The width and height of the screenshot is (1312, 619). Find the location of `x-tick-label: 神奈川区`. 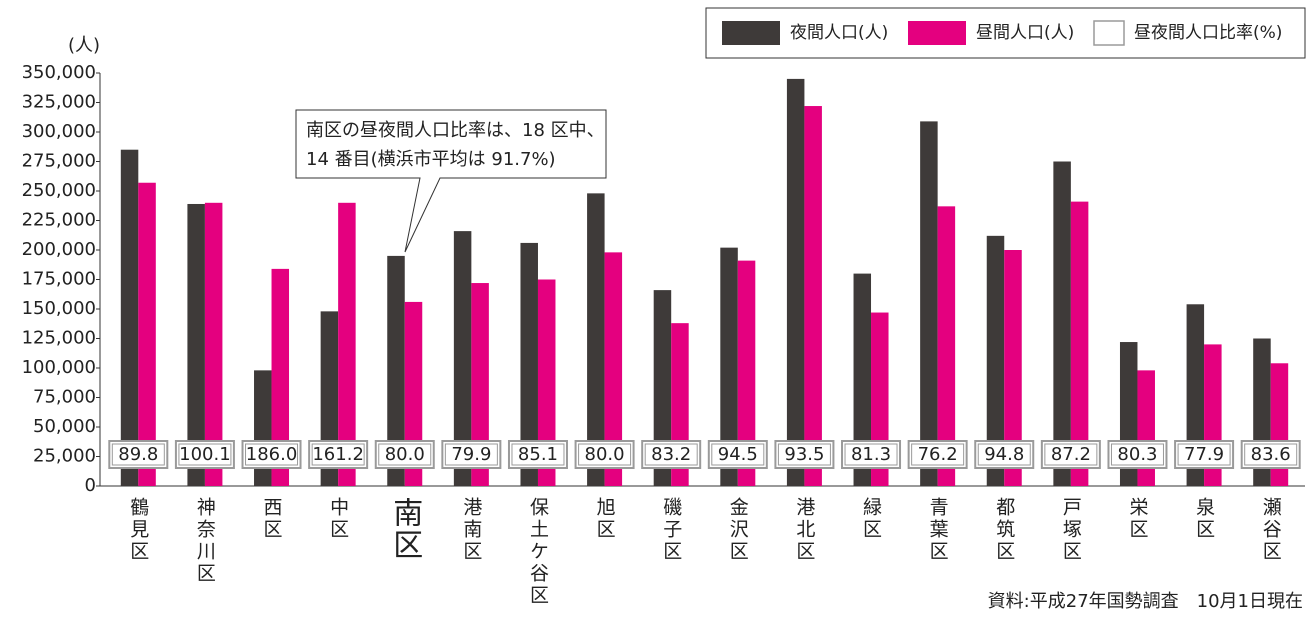

x-tick-label: 神奈川区 is located at coordinates (205, 541).